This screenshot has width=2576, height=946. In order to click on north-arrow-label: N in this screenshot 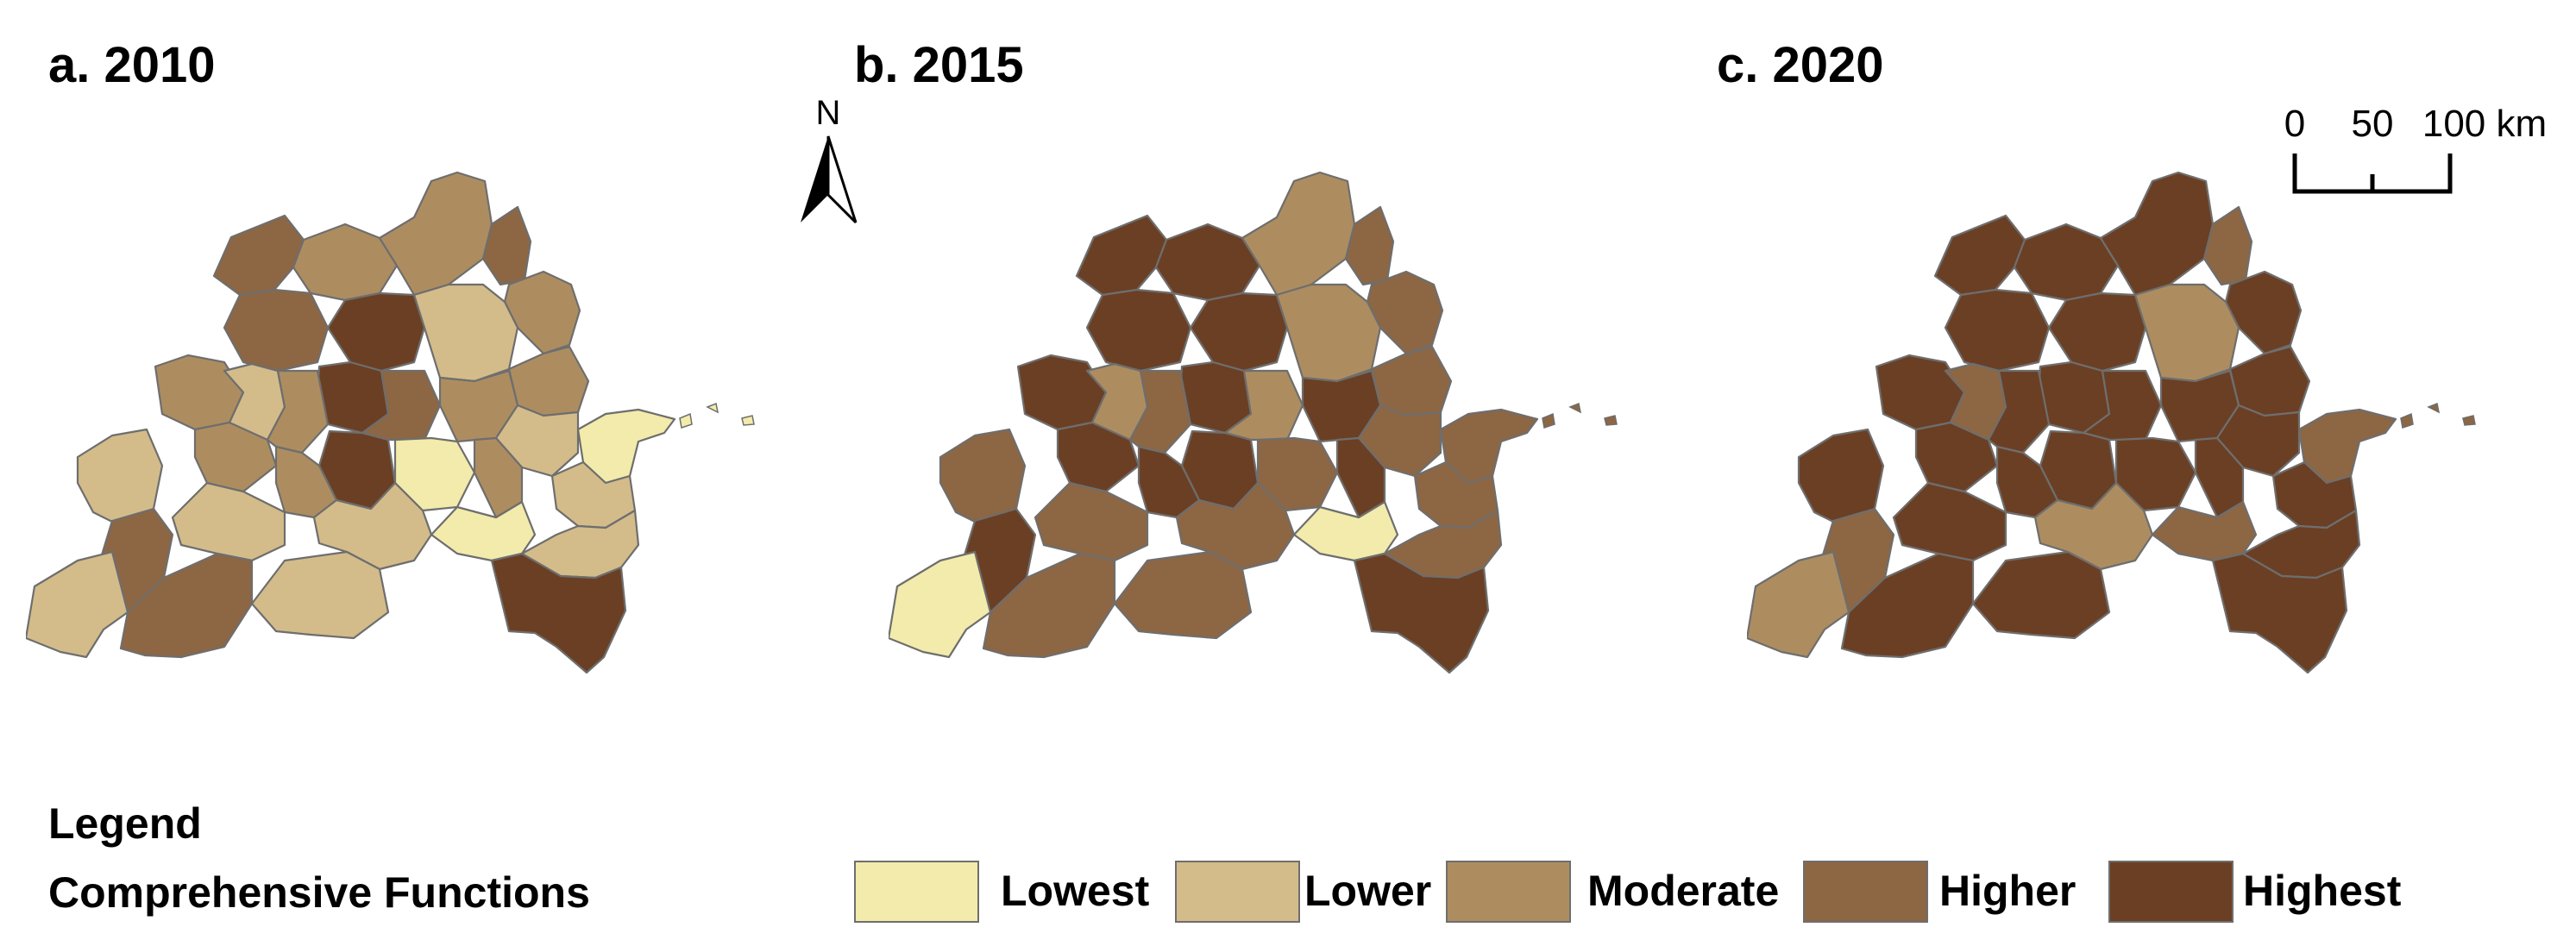, I will do `click(828, 113)`.